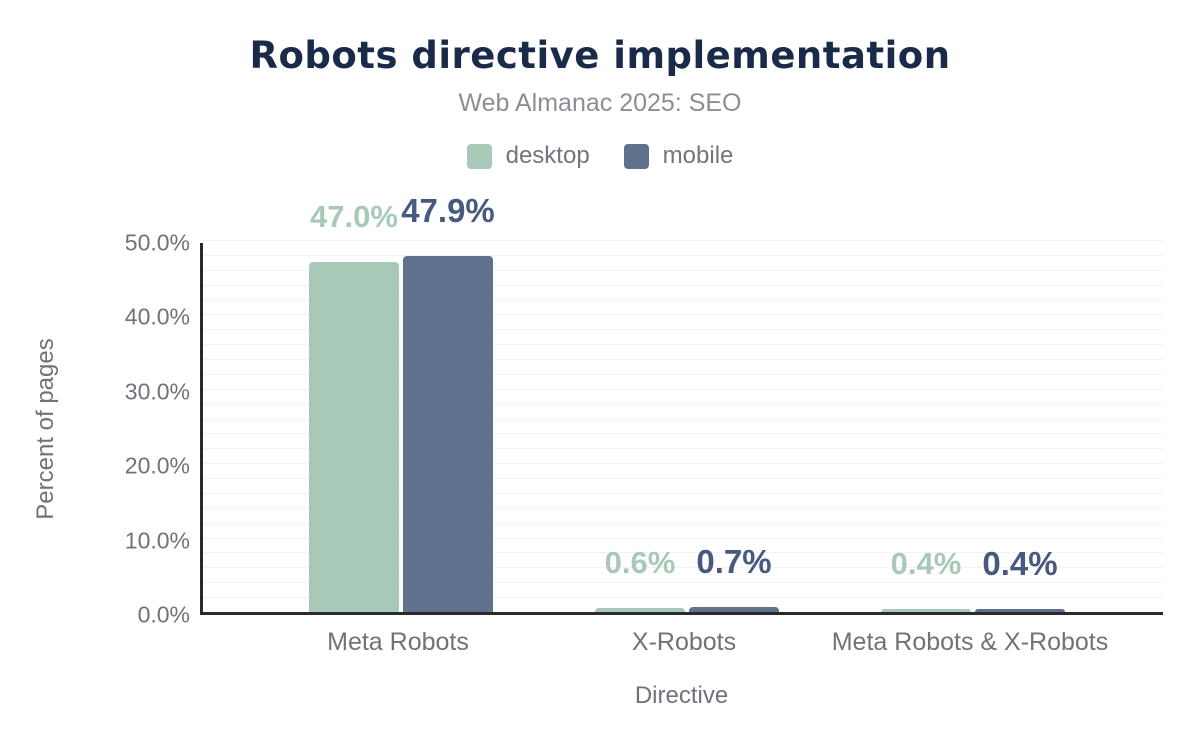 Image resolution: width=1200 pixels, height=742 pixels. Describe the element at coordinates (157, 465) in the screenshot. I see `y-tick-label: 20.0%` at that location.